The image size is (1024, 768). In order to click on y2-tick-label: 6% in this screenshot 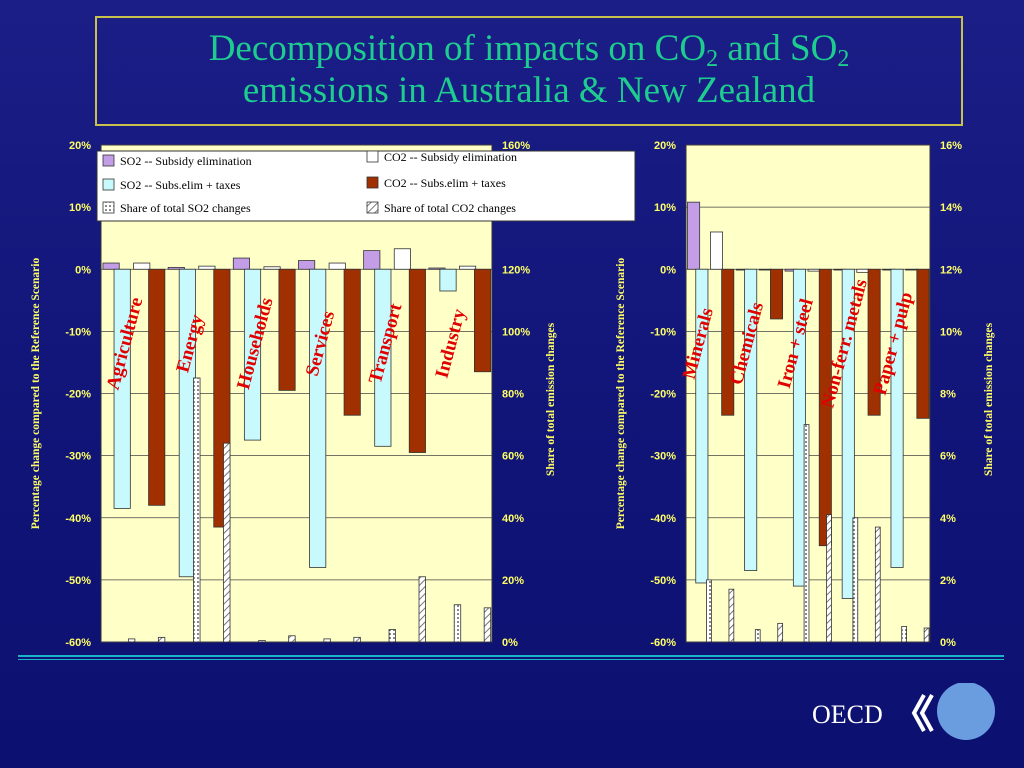, I will do `click(948, 457)`.